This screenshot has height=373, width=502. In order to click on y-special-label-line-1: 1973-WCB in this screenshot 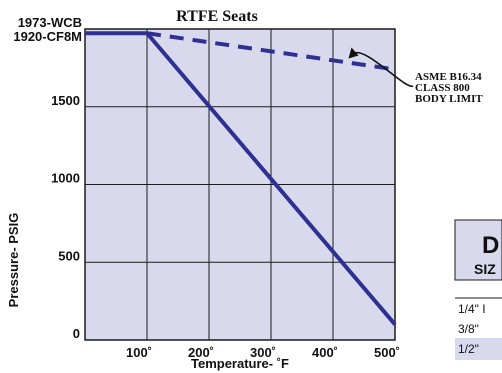, I will do `click(50, 22)`.